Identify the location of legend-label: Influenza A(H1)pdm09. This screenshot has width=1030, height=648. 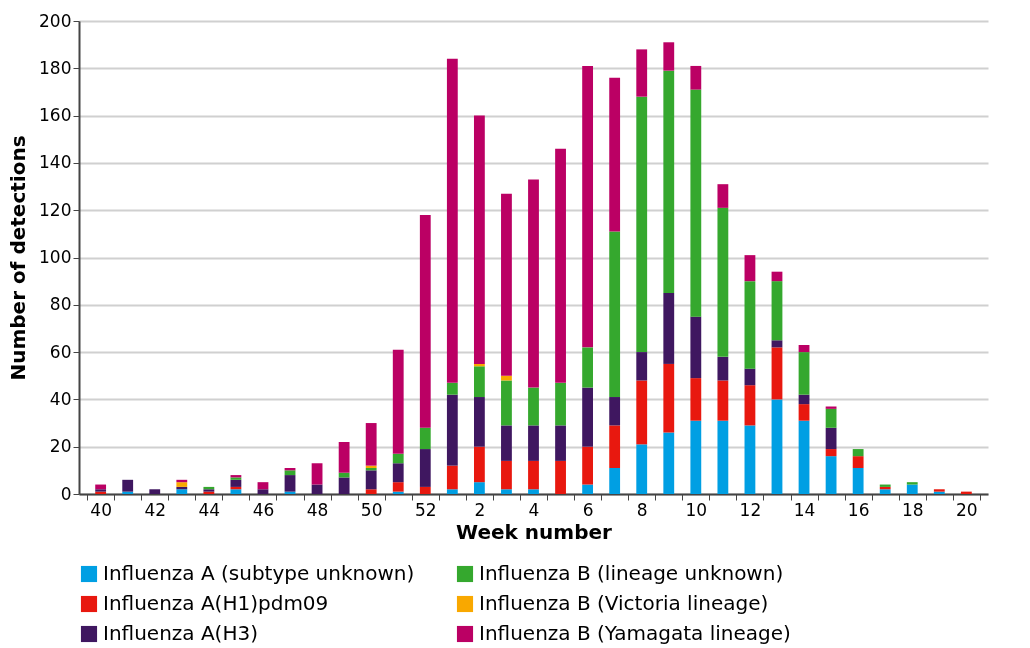
(216, 603).